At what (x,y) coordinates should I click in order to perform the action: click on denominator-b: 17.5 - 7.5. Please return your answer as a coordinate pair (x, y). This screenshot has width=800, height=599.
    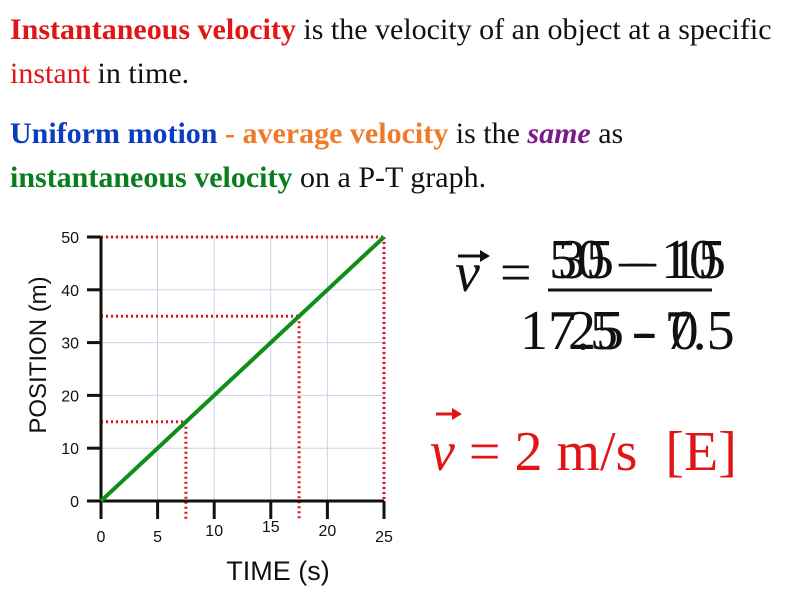
    Looking at the image, I should click on (627, 331).